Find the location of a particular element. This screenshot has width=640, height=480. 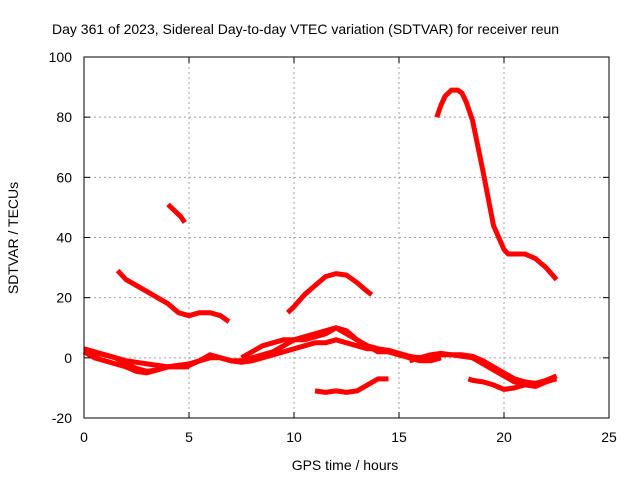

y-tick-label: 0 is located at coordinates (68, 358).